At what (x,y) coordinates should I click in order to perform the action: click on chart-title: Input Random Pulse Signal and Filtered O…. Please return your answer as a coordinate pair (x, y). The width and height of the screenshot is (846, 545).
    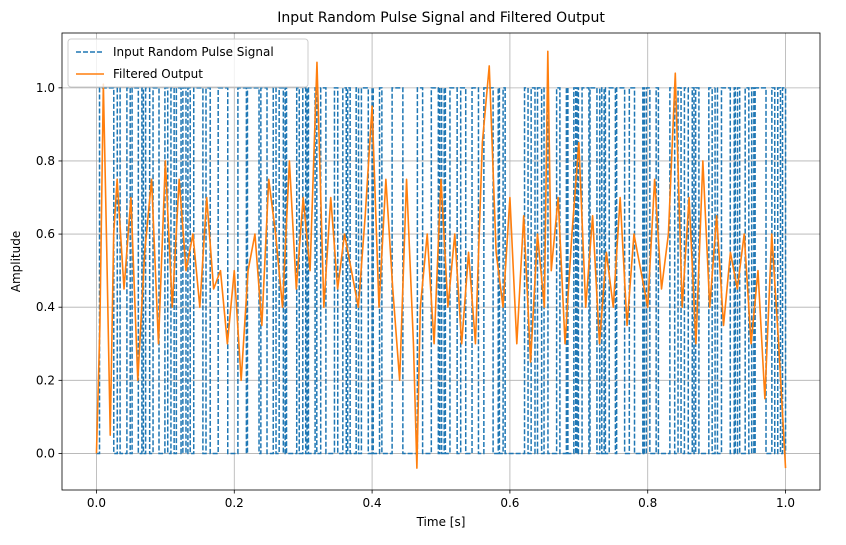
    Looking at the image, I should click on (441, 18).